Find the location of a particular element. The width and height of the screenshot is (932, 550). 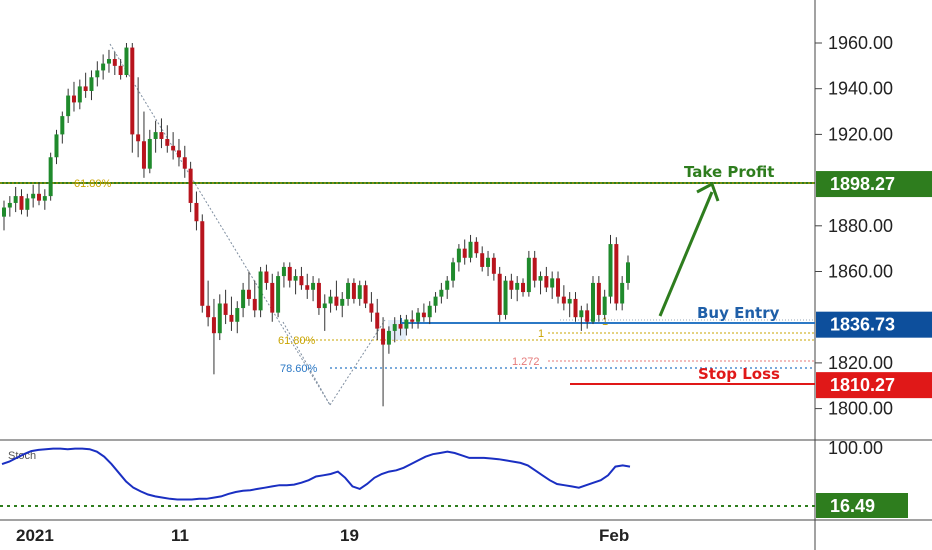

price-tick-label: 1920.00 is located at coordinates (860, 134).